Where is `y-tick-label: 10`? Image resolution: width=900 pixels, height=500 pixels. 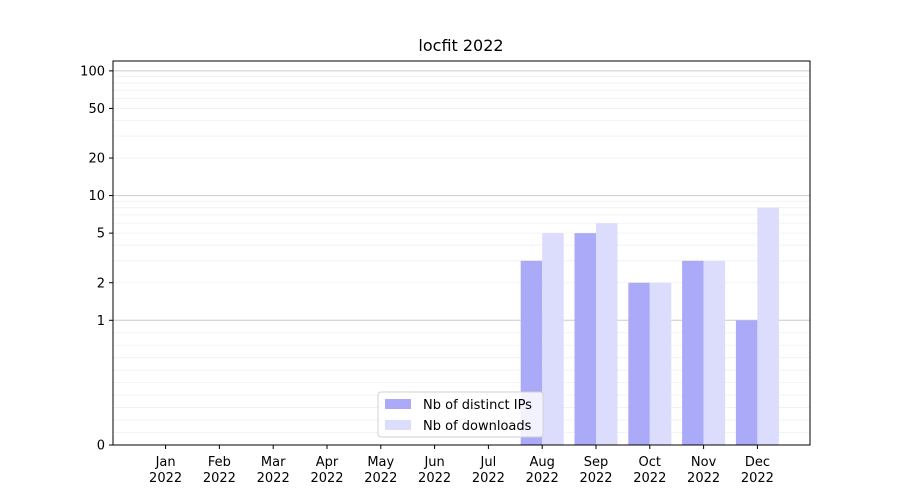 y-tick-label: 10 is located at coordinates (96, 196).